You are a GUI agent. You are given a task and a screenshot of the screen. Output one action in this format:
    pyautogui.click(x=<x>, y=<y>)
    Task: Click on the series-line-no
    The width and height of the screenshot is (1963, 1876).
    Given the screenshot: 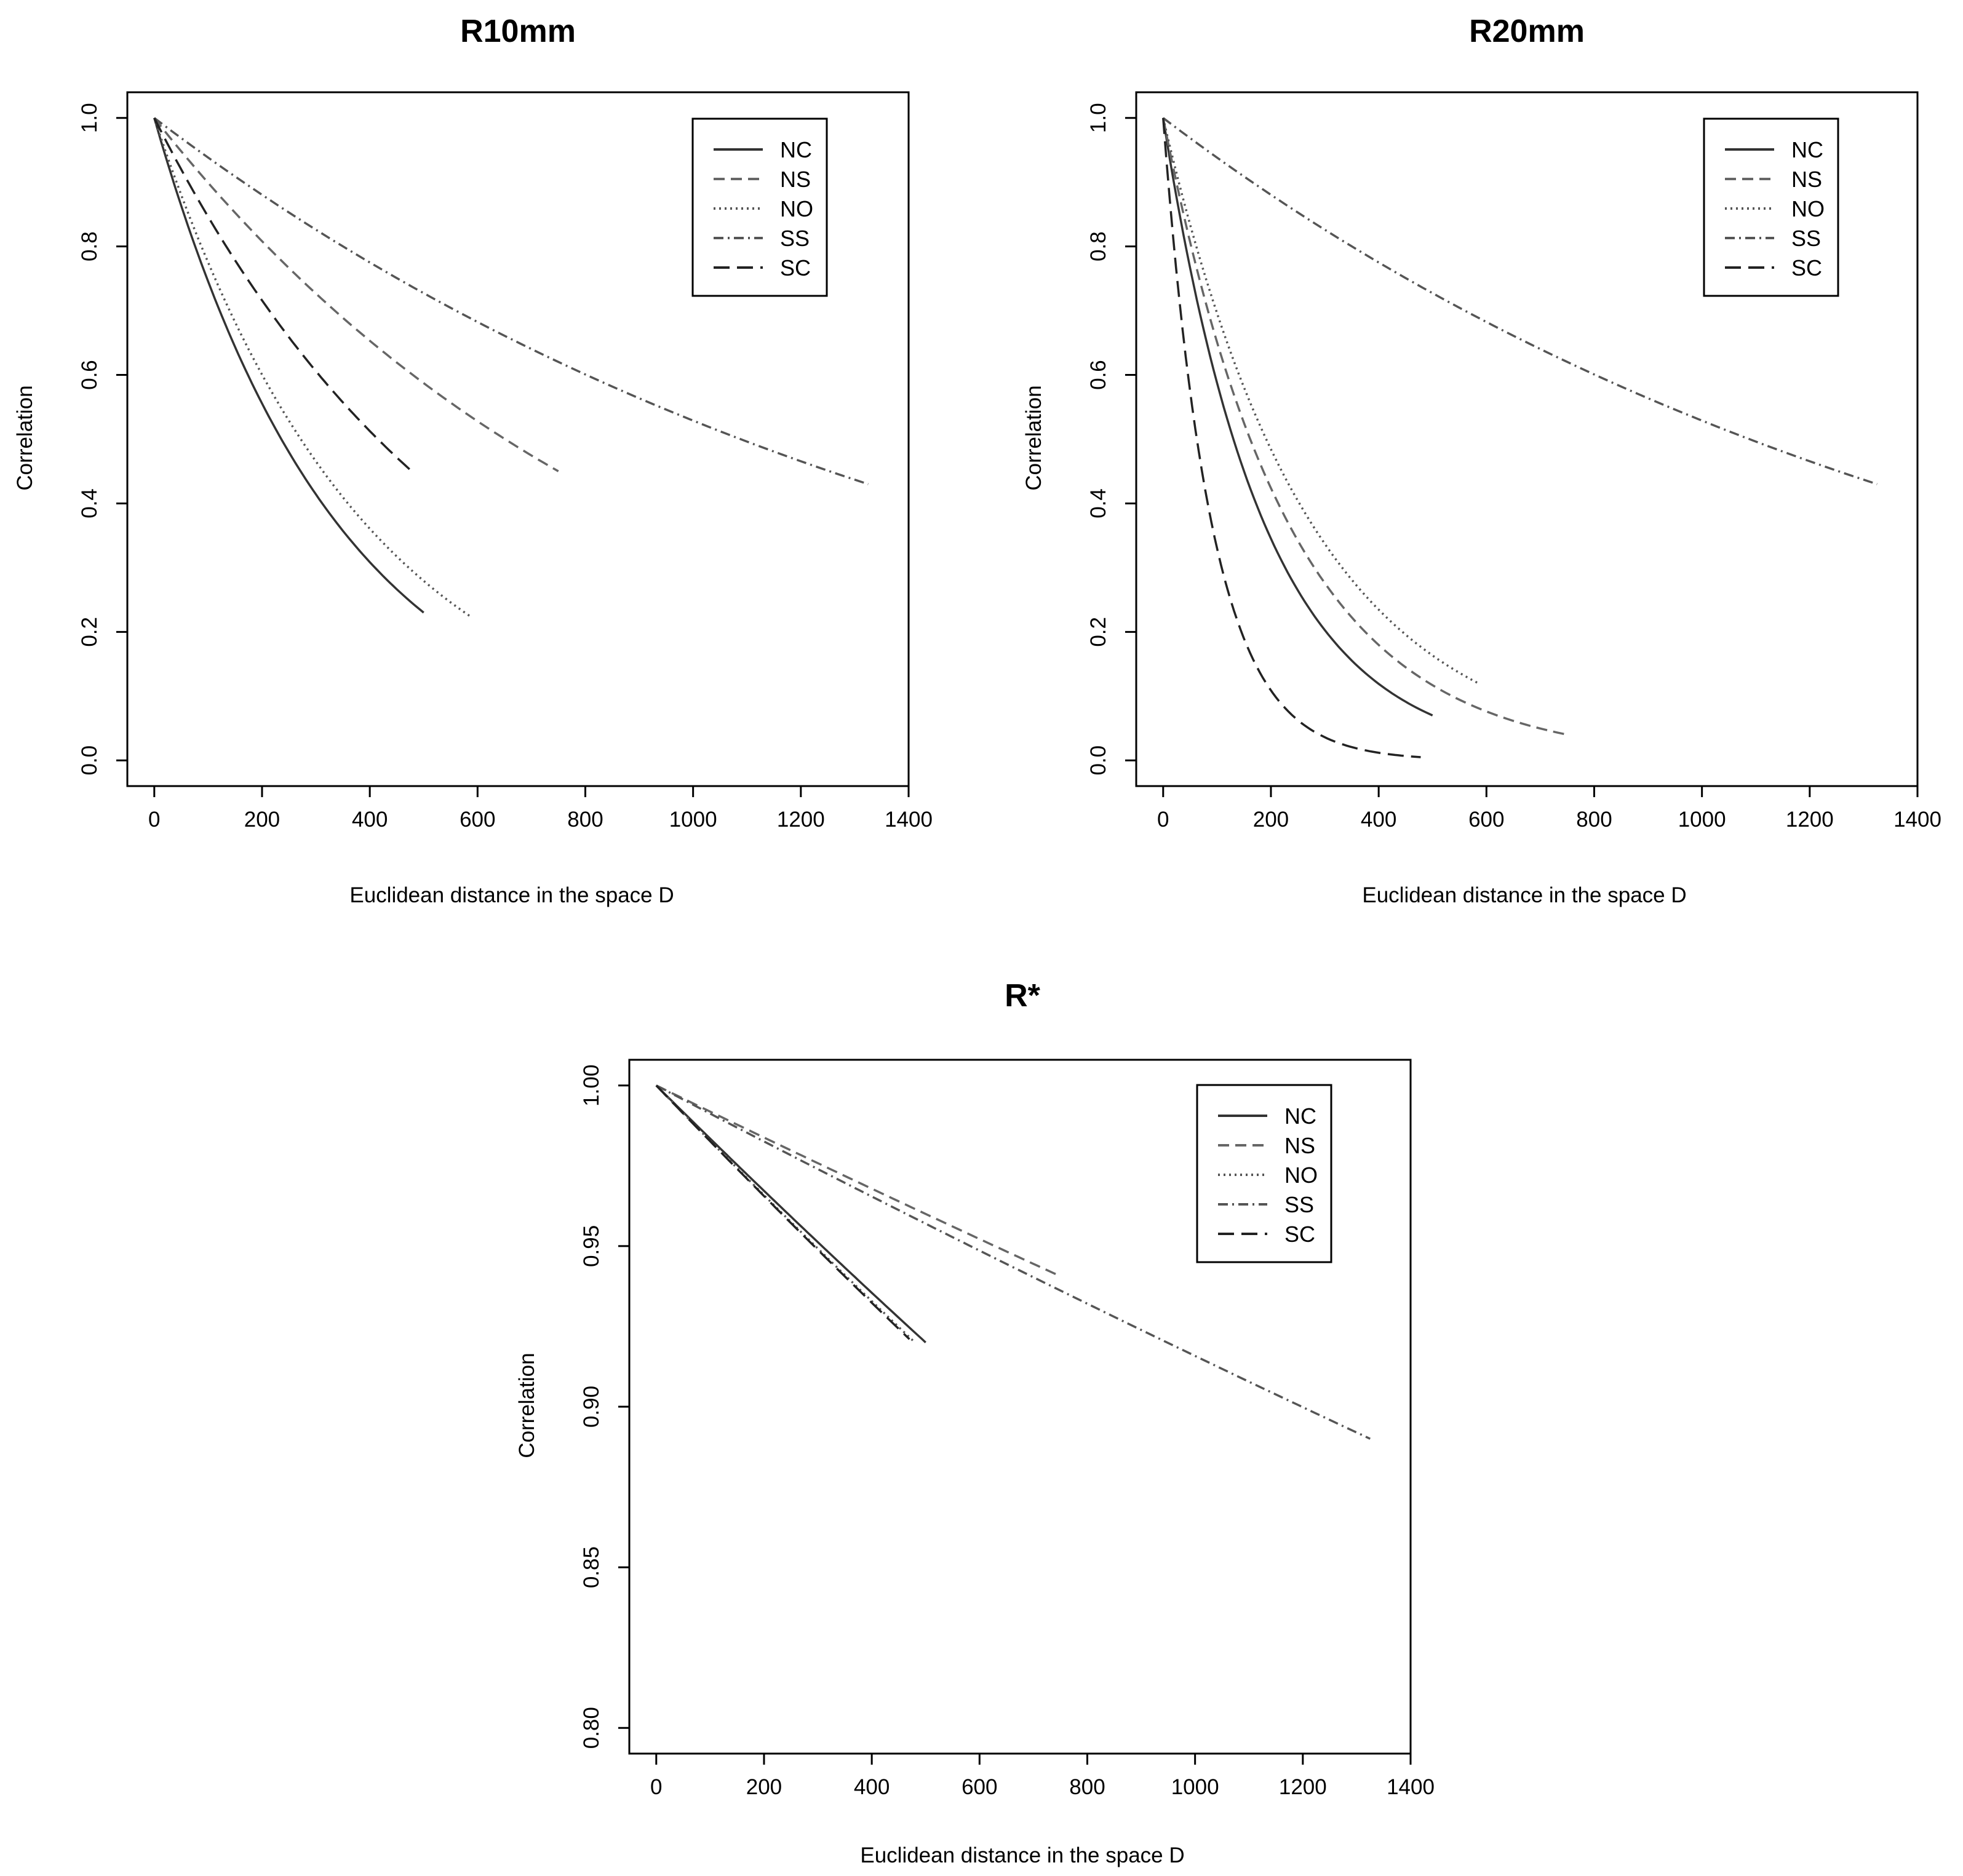 What is the action you would take?
    pyautogui.click(x=312, y=367)
    